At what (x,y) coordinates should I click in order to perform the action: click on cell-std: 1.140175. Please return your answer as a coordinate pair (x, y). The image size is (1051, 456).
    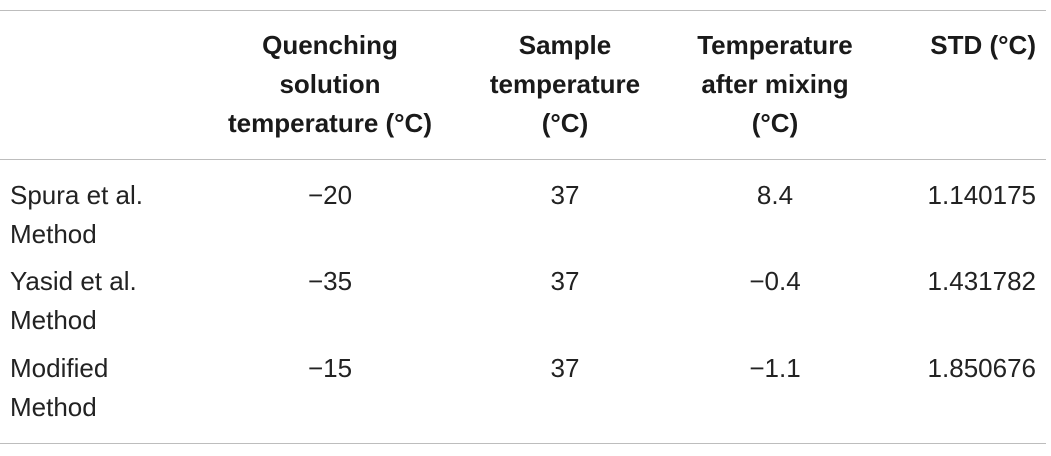
    Looking at the image, I should click on (981, 195).